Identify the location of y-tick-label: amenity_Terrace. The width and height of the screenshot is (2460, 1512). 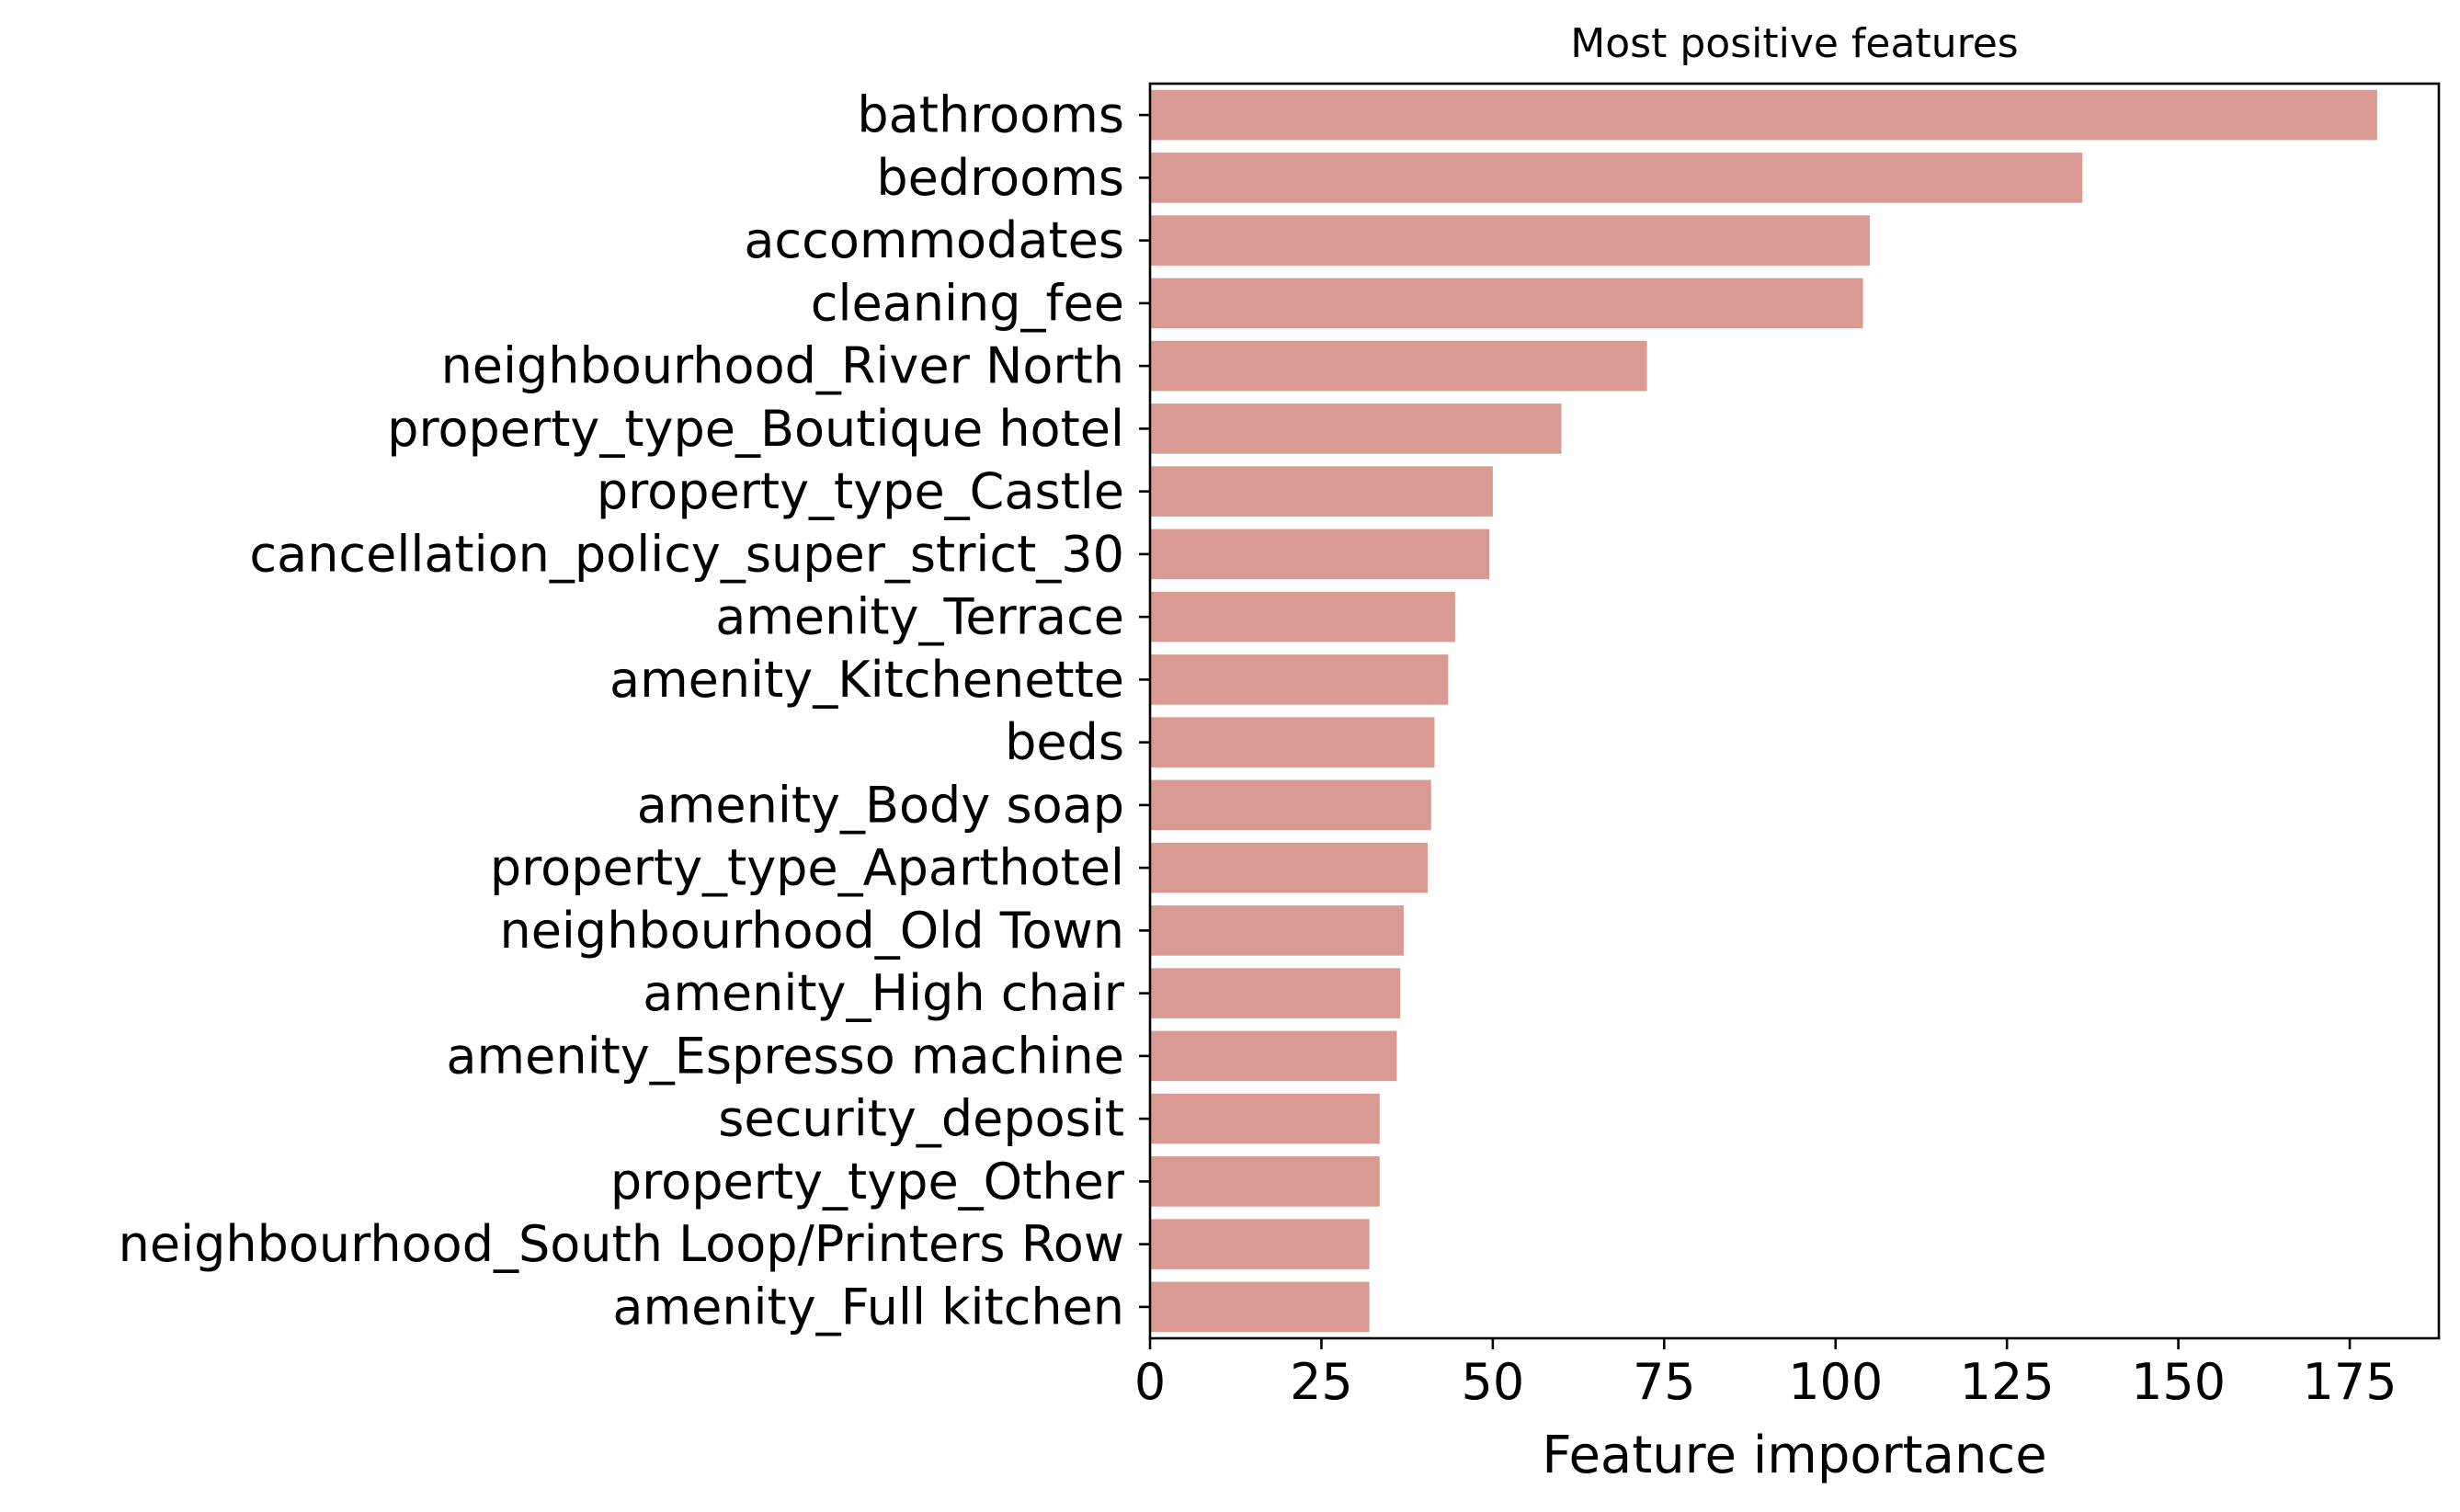
(920, 617).